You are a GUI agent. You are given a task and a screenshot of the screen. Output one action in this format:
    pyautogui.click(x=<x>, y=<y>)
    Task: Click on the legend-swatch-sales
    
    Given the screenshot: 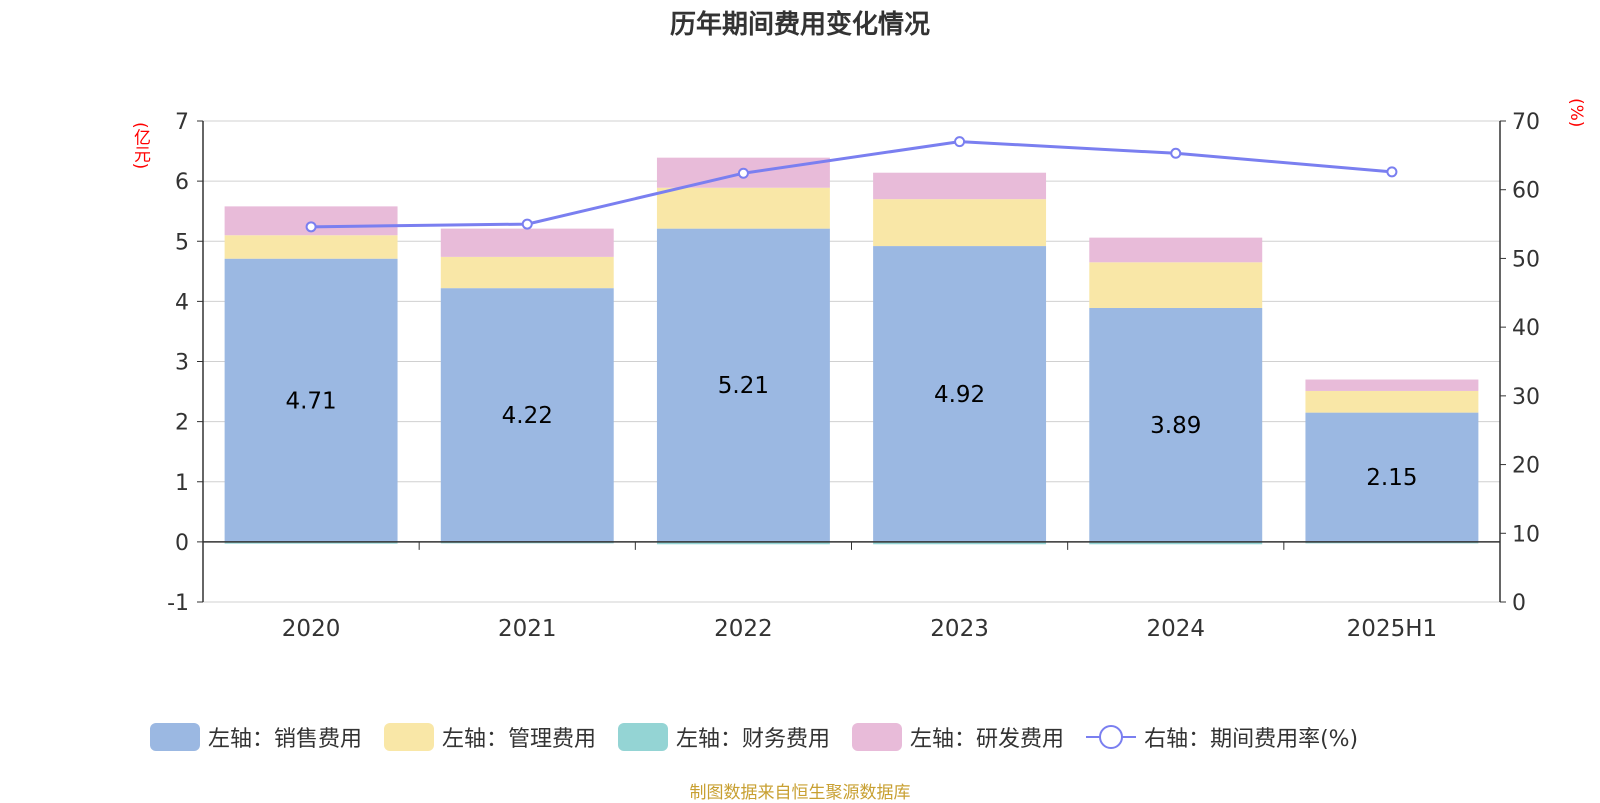 What is the action you would take?
    pyautogui.click(x=175, y=737)
    